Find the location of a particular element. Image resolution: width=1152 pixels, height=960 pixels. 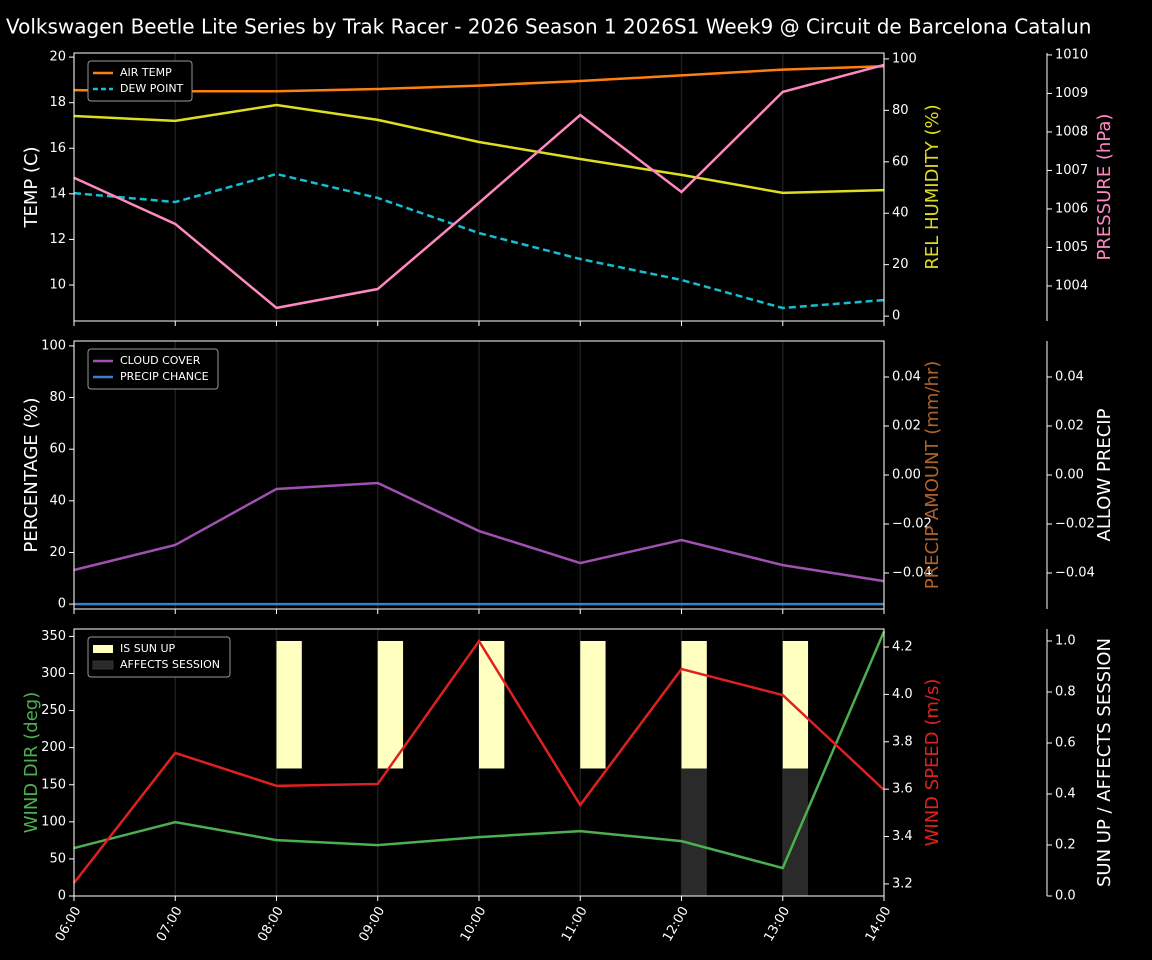

y-axis-label: TEMP (C) is located at coordinates (31, 187).